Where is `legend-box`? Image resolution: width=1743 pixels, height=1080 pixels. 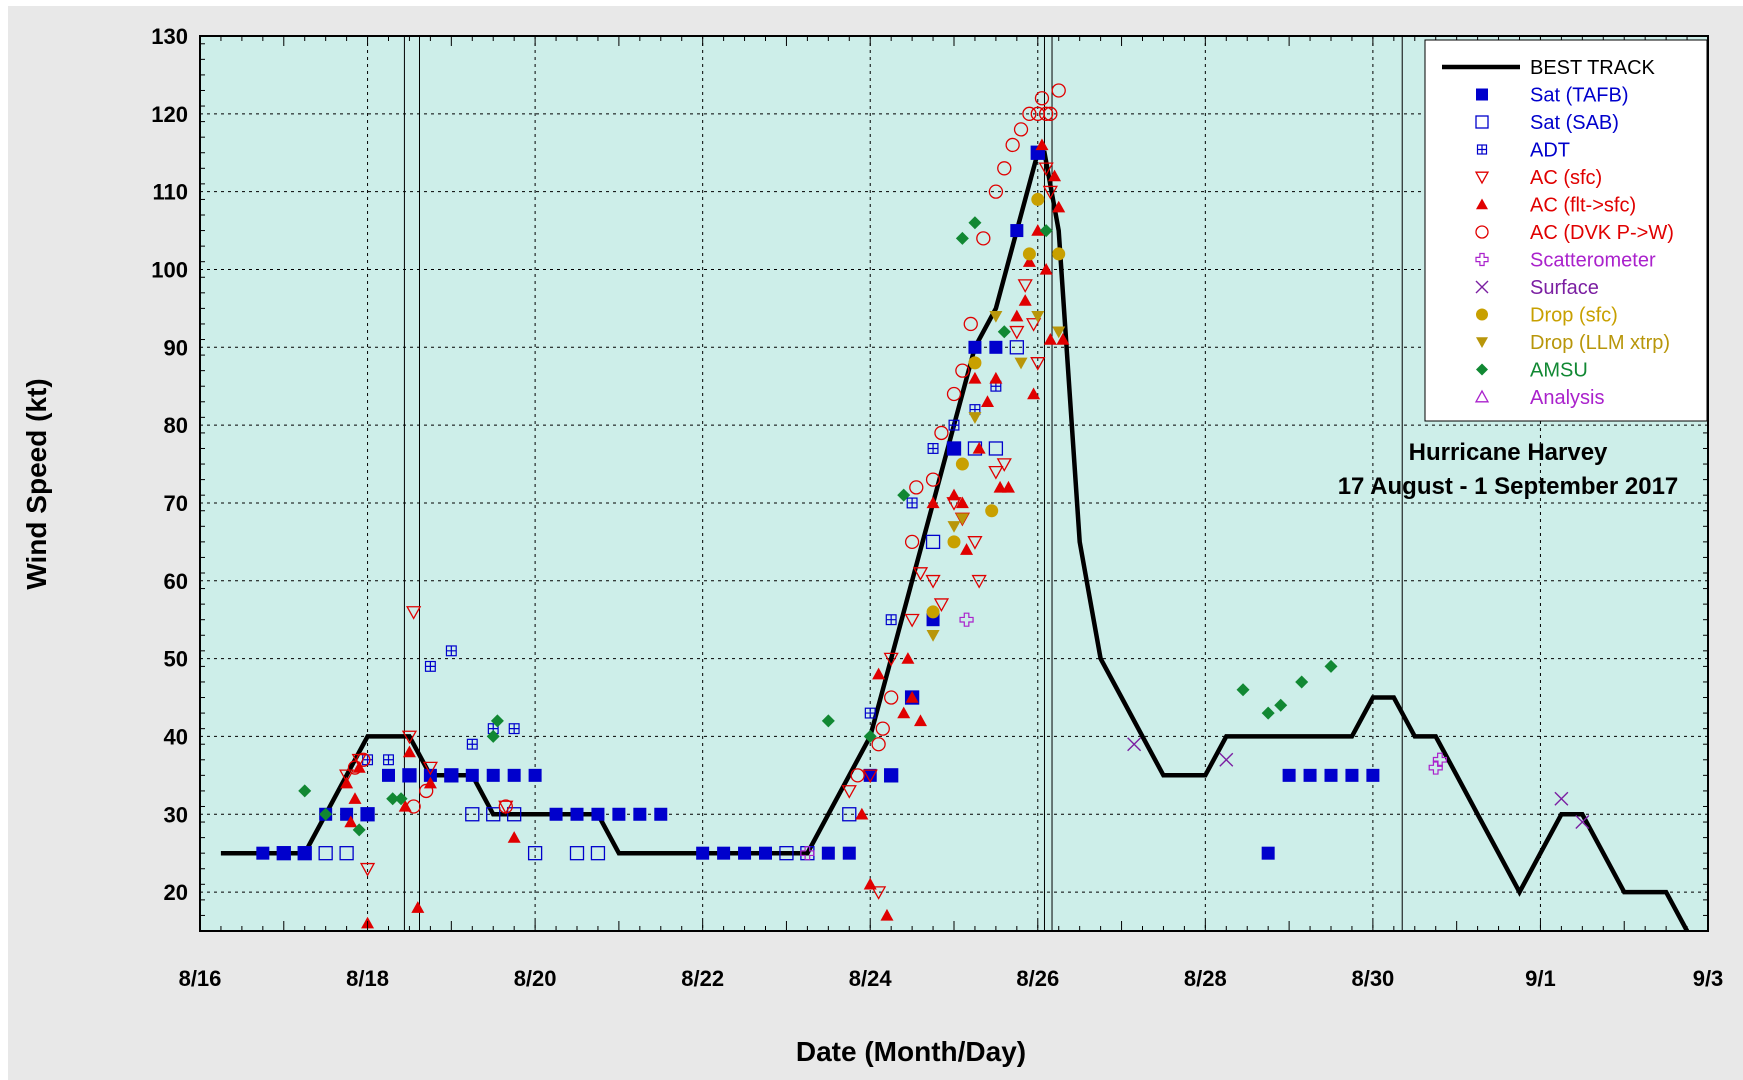
legend-box is located at coordinates (1566, 230).